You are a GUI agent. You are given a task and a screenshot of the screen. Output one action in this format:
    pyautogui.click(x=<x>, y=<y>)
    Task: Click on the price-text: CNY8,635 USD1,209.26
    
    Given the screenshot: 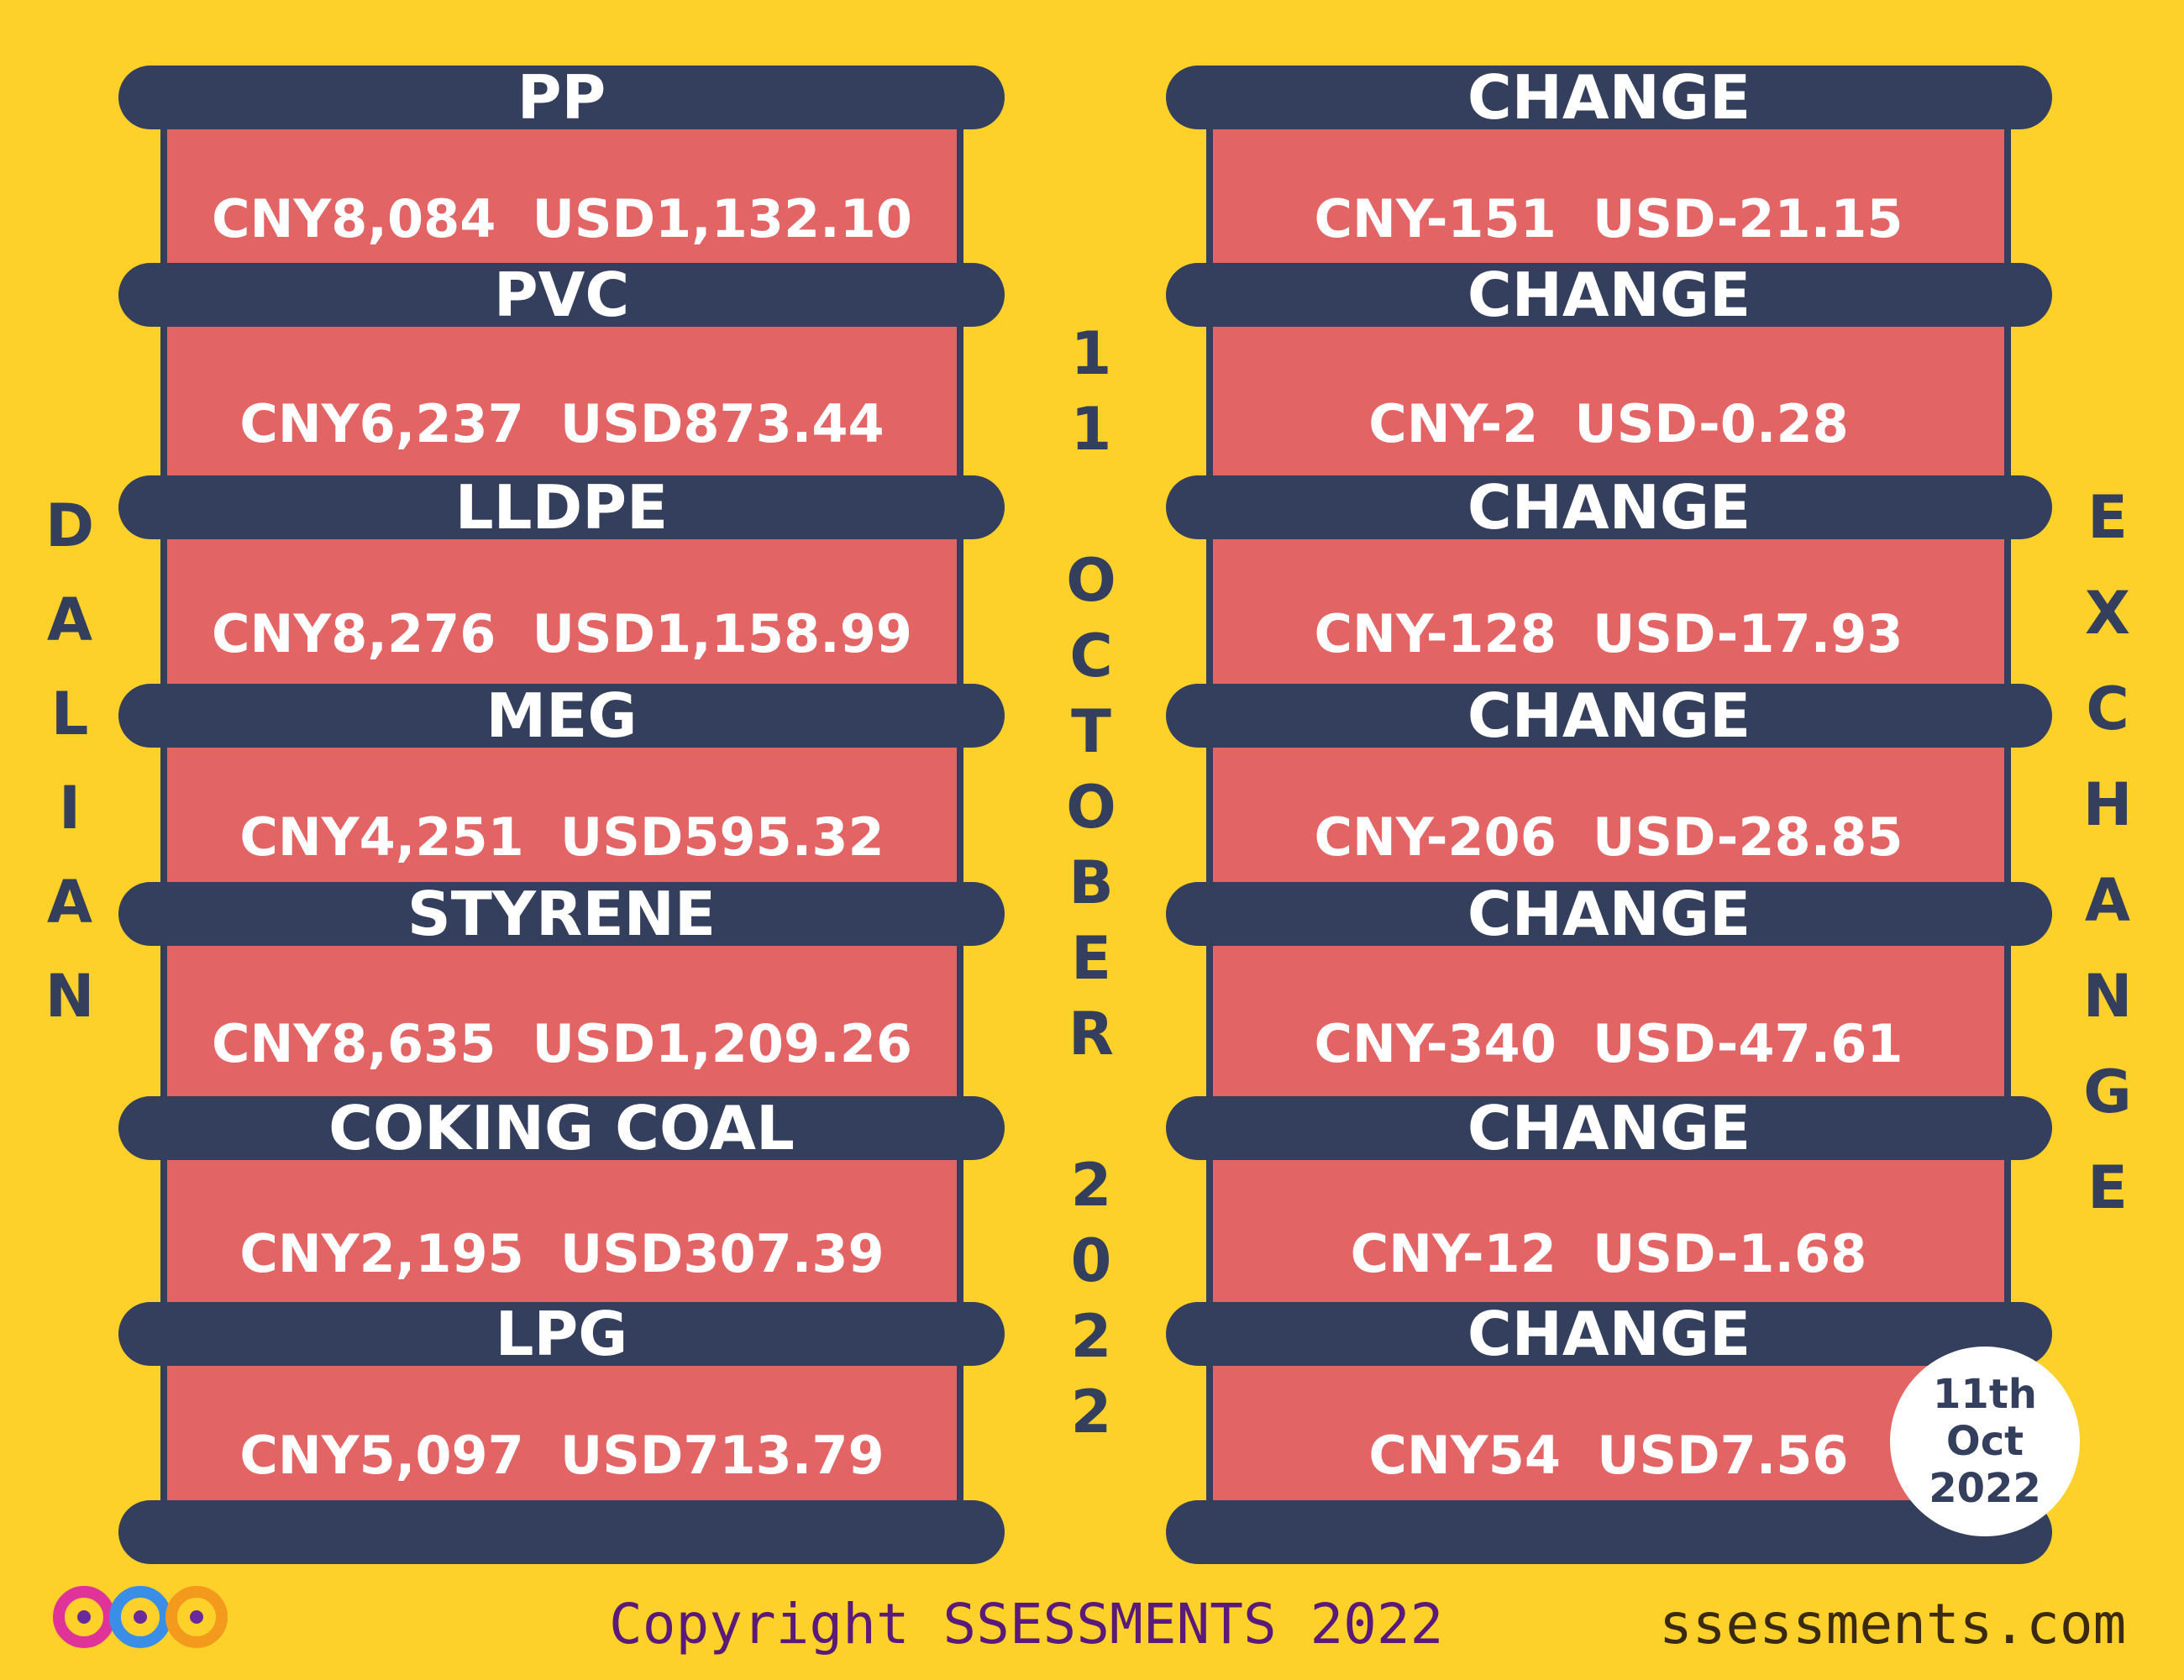 What is the action you would take?
    pyautogui.click(x=562, y=1043)
    